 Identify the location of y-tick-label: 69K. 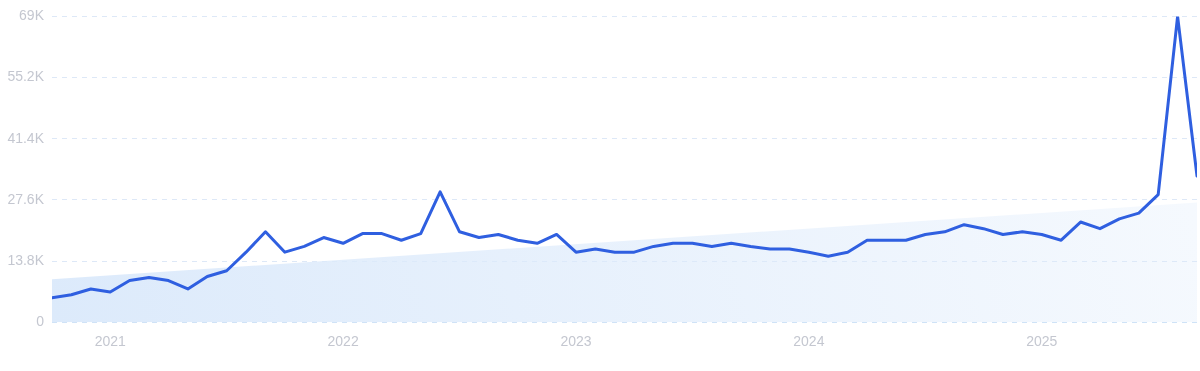
(32, 15).